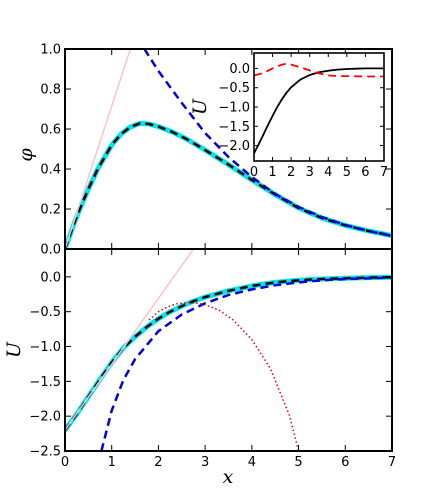 This screenshot has width=436, height=501. What do you see at coordinates (384, 172) in the screenshot?
I see `inset-xtick-label: 7` at bounding box center [384, 172].